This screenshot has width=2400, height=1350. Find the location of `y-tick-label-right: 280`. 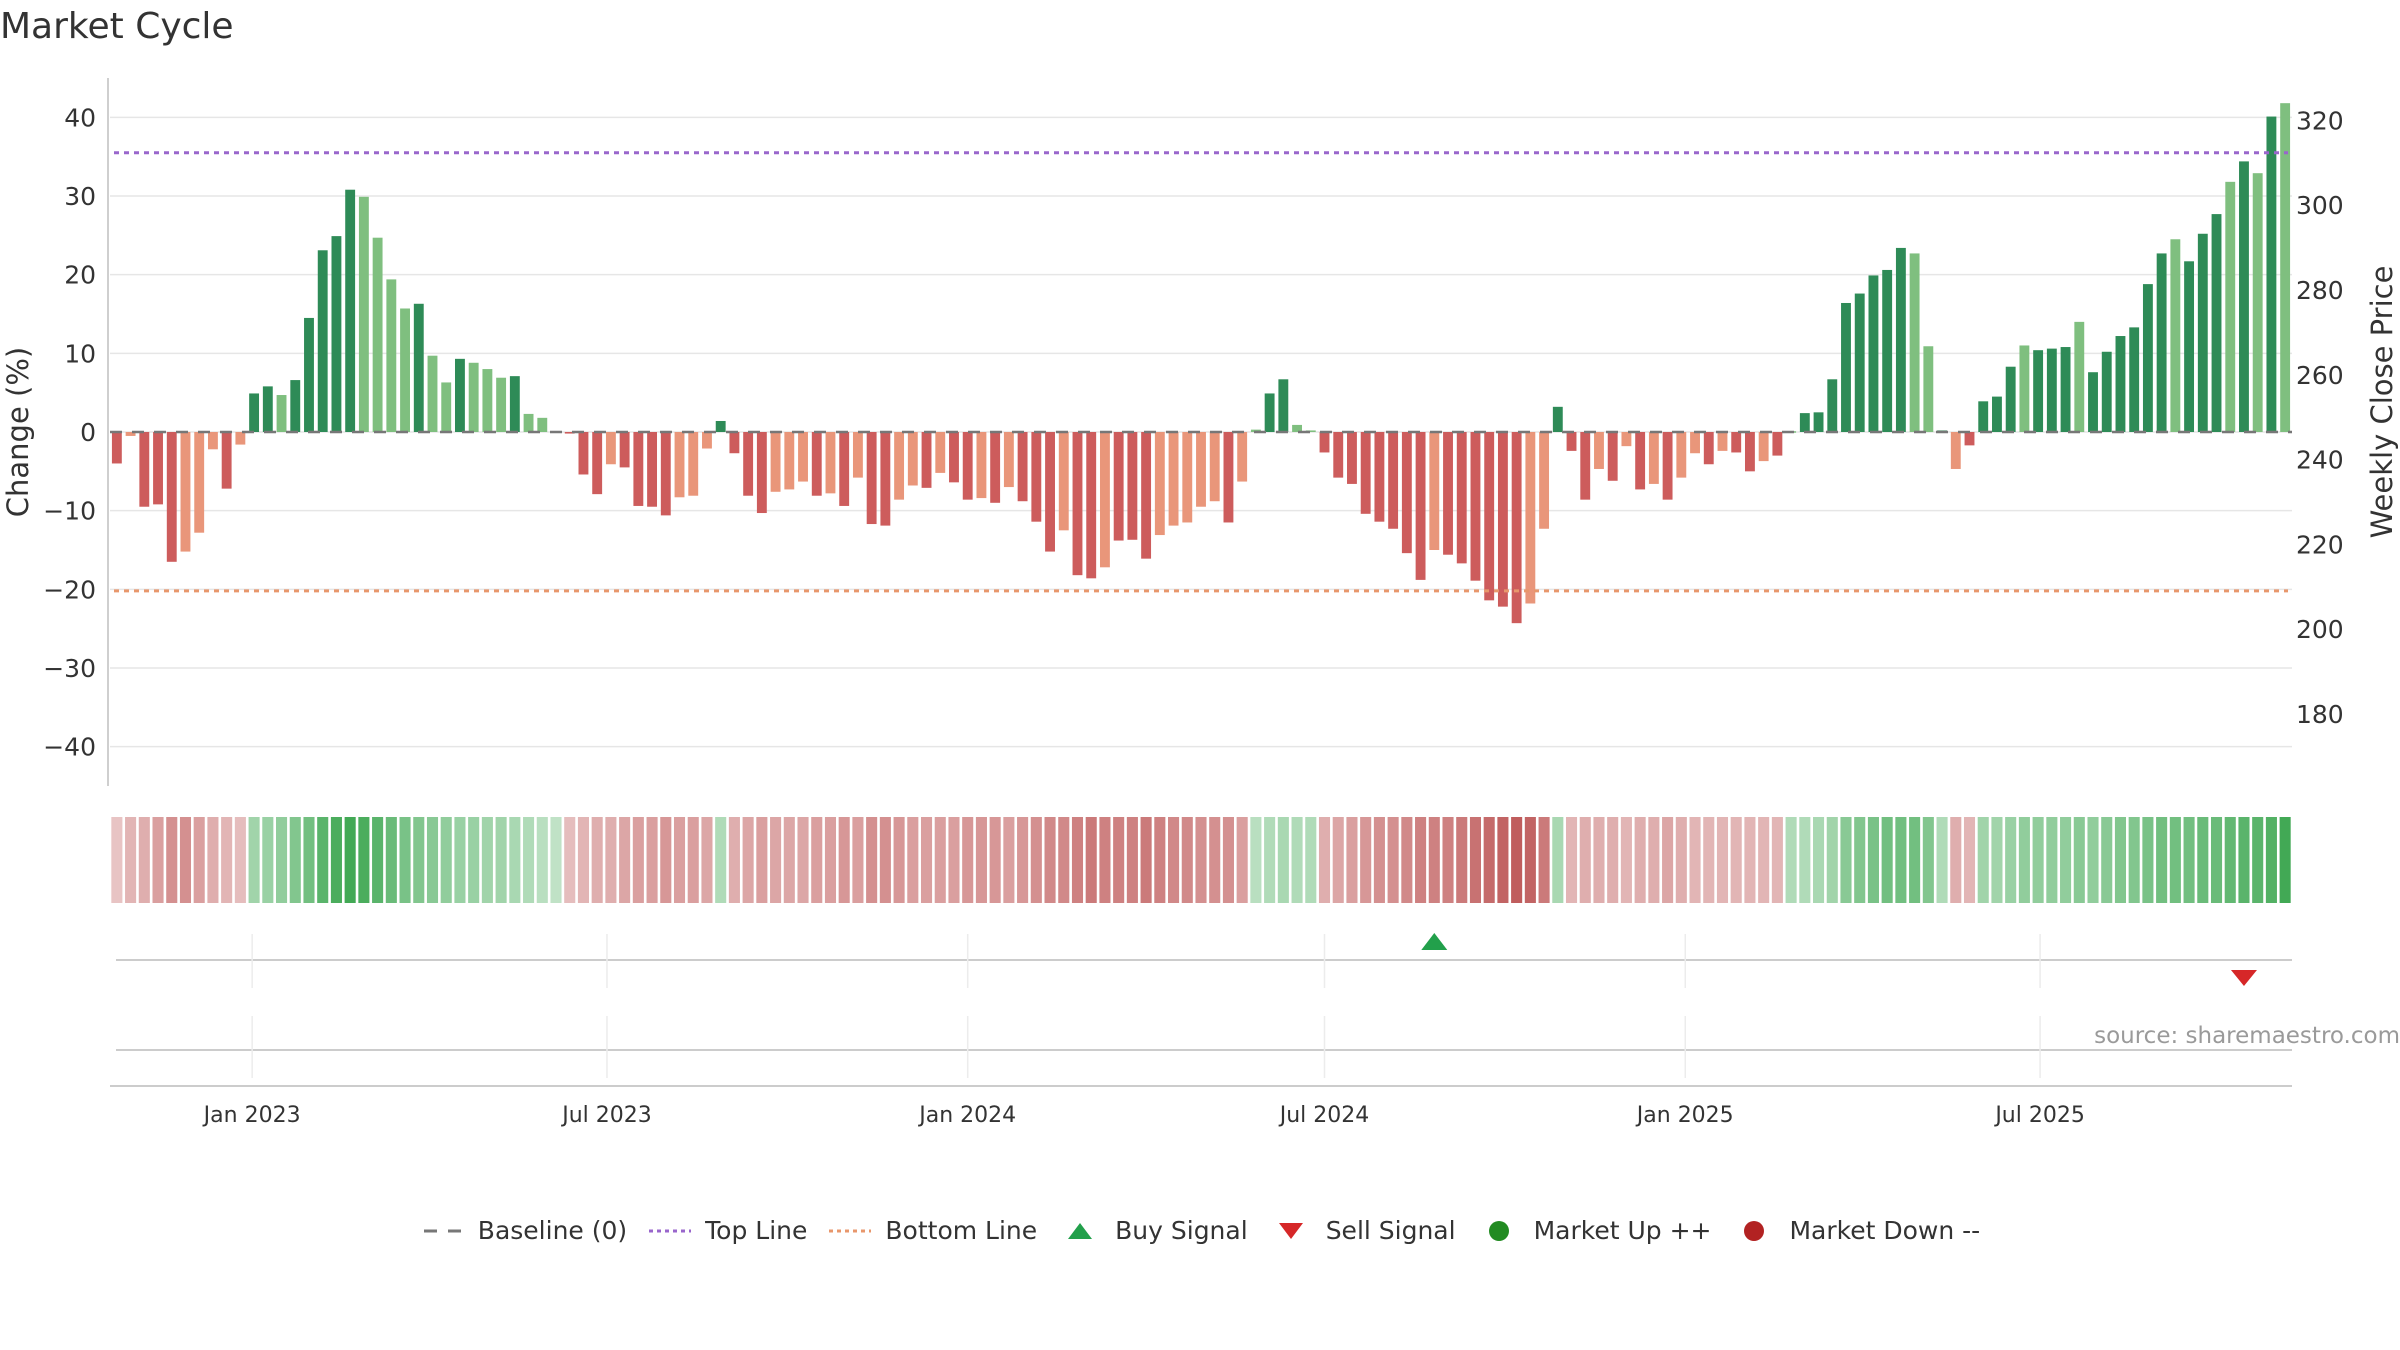

y-tick-label-right: 280 is located at coordinates (2320, 290).